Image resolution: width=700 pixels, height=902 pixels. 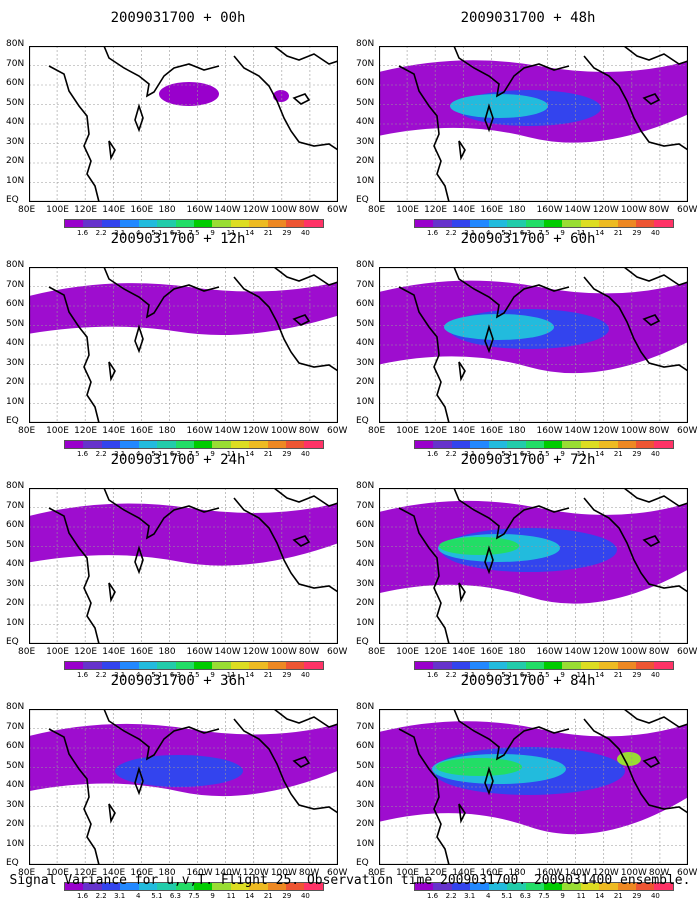 I want to click on panel-title: 2009031700 + 24h, so click(x=178, y=460).